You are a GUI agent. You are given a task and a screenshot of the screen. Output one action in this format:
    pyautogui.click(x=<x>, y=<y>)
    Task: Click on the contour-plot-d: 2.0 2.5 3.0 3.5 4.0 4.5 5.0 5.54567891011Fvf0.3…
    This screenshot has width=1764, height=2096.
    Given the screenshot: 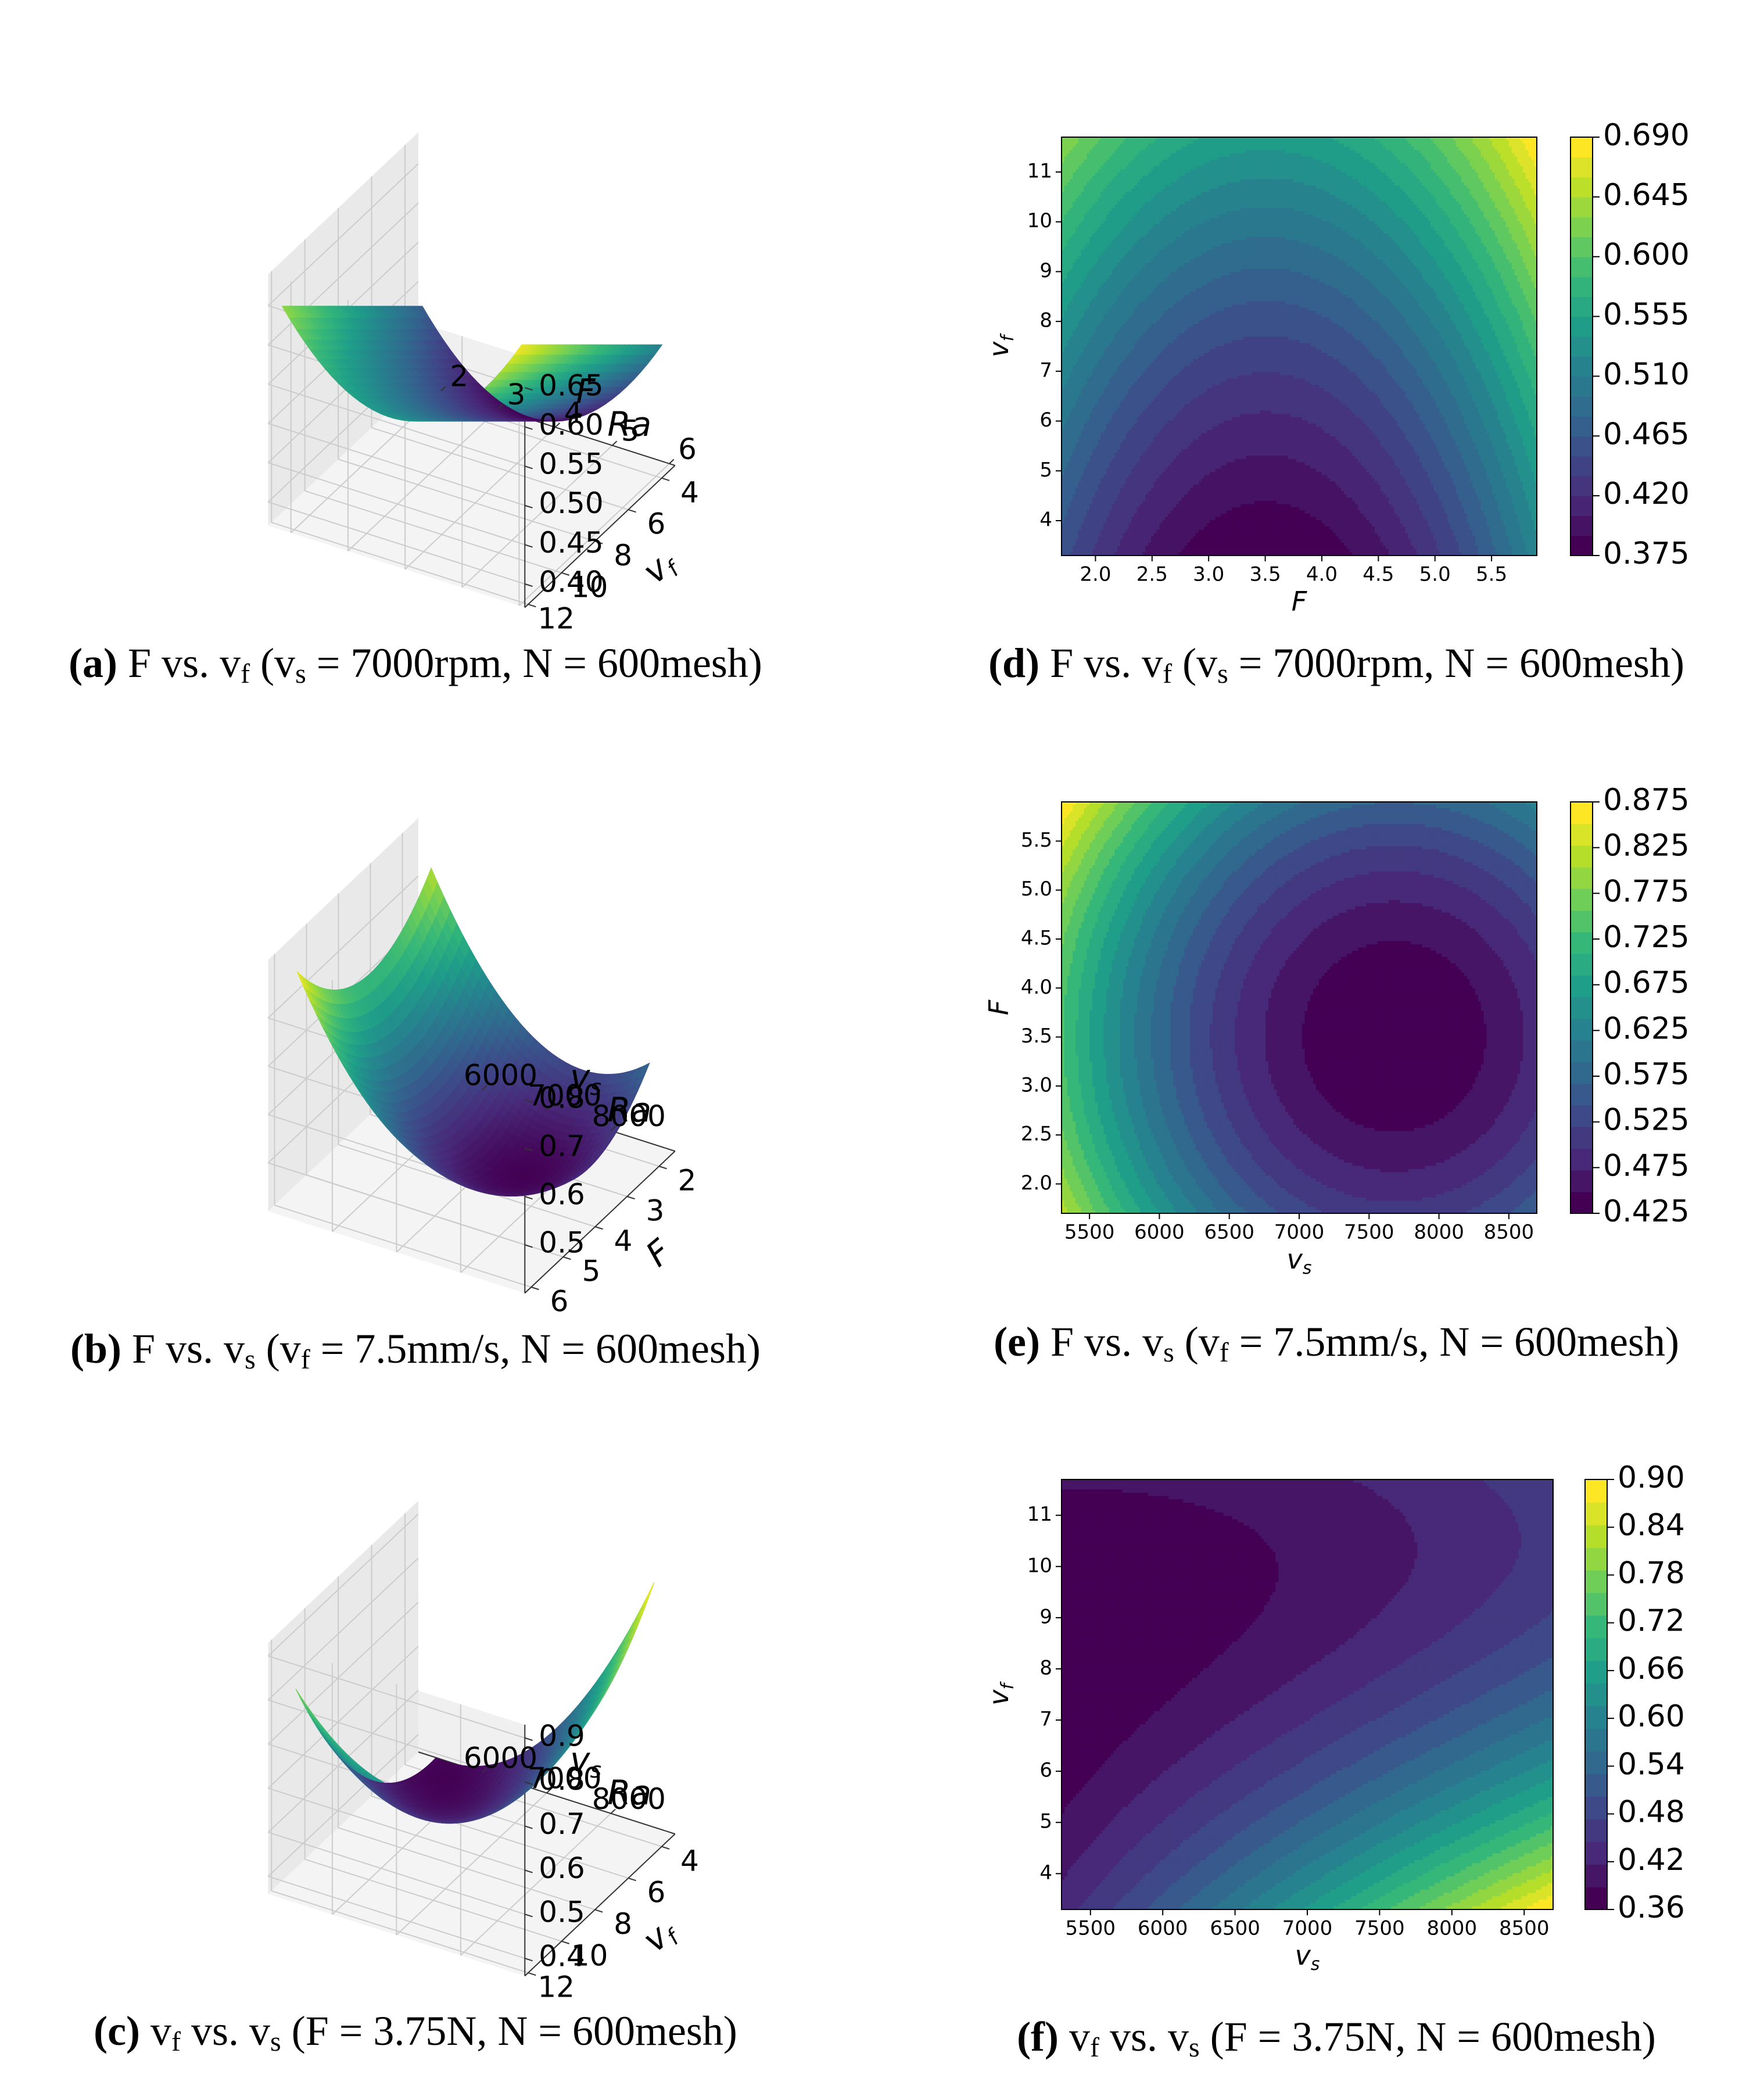 What is the action you would take?
    pyautogui.click(x=1336, y=367)
    